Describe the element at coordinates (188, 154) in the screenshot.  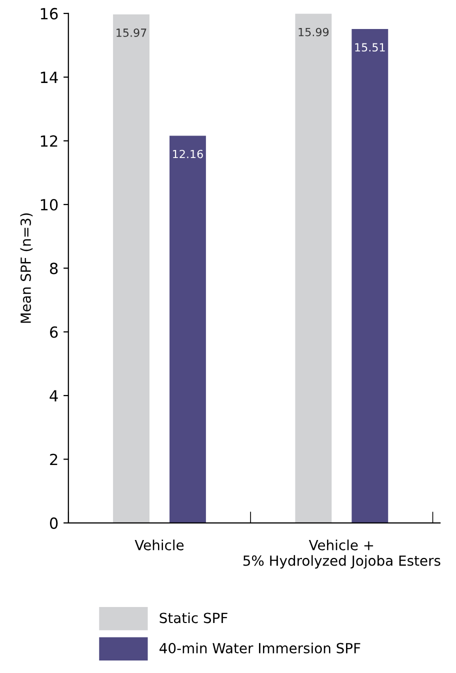
I see `data-label: 12.16` at that location.